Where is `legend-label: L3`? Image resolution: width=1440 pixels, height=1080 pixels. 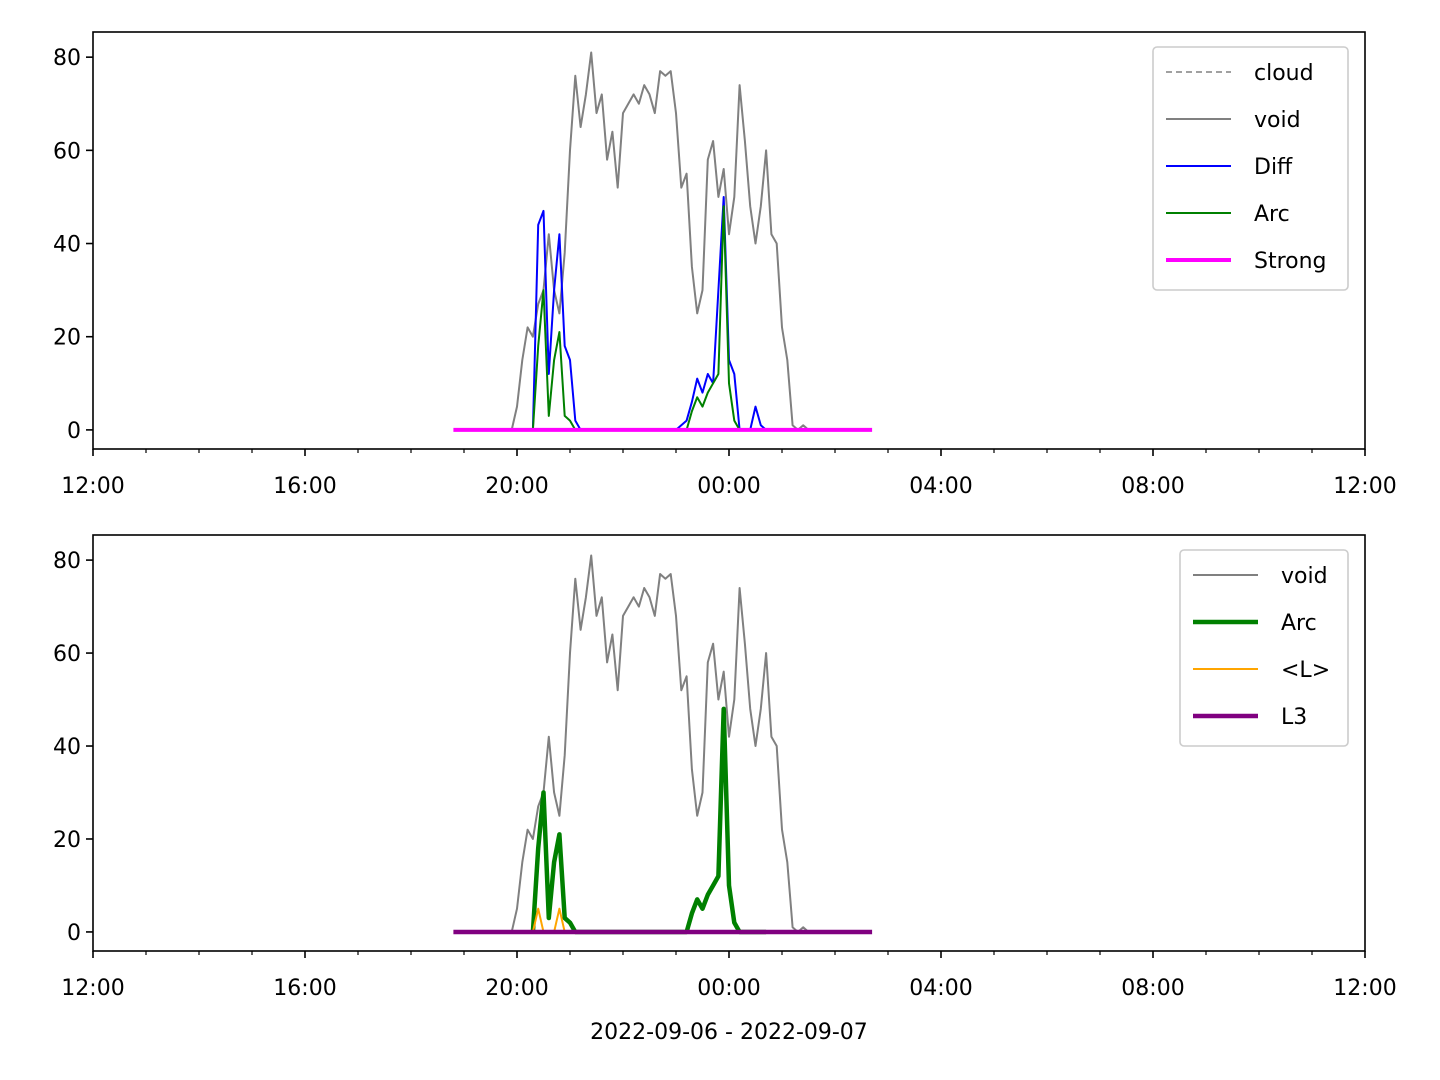 legend-label: L3 is located at coordinates (1294, 717).